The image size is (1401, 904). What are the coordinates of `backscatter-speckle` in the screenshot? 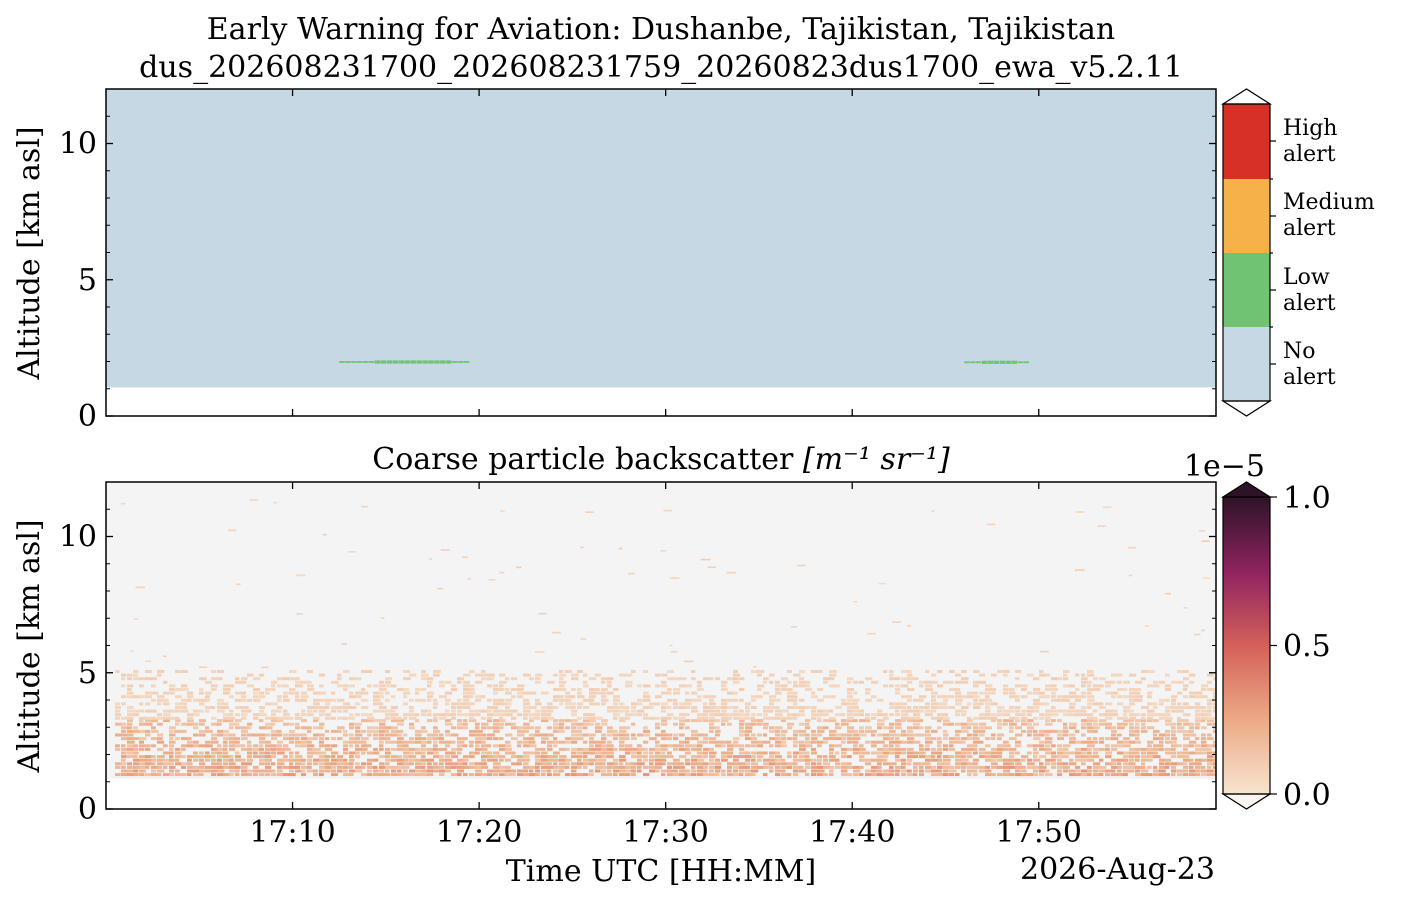 It's located at (1080, 570).